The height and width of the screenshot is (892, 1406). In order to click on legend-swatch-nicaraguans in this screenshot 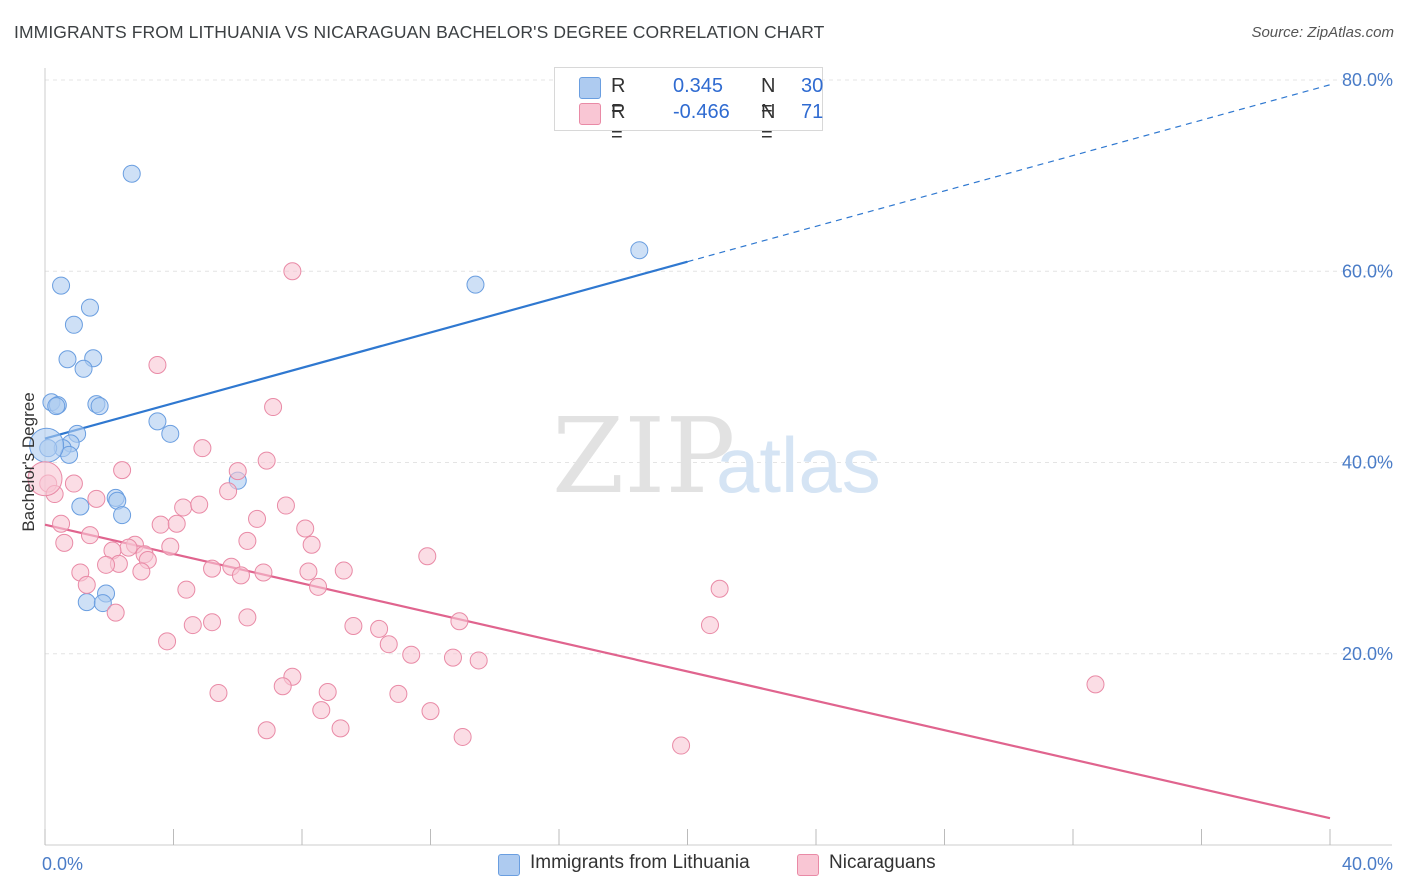, I will do `click(590, 114)`.